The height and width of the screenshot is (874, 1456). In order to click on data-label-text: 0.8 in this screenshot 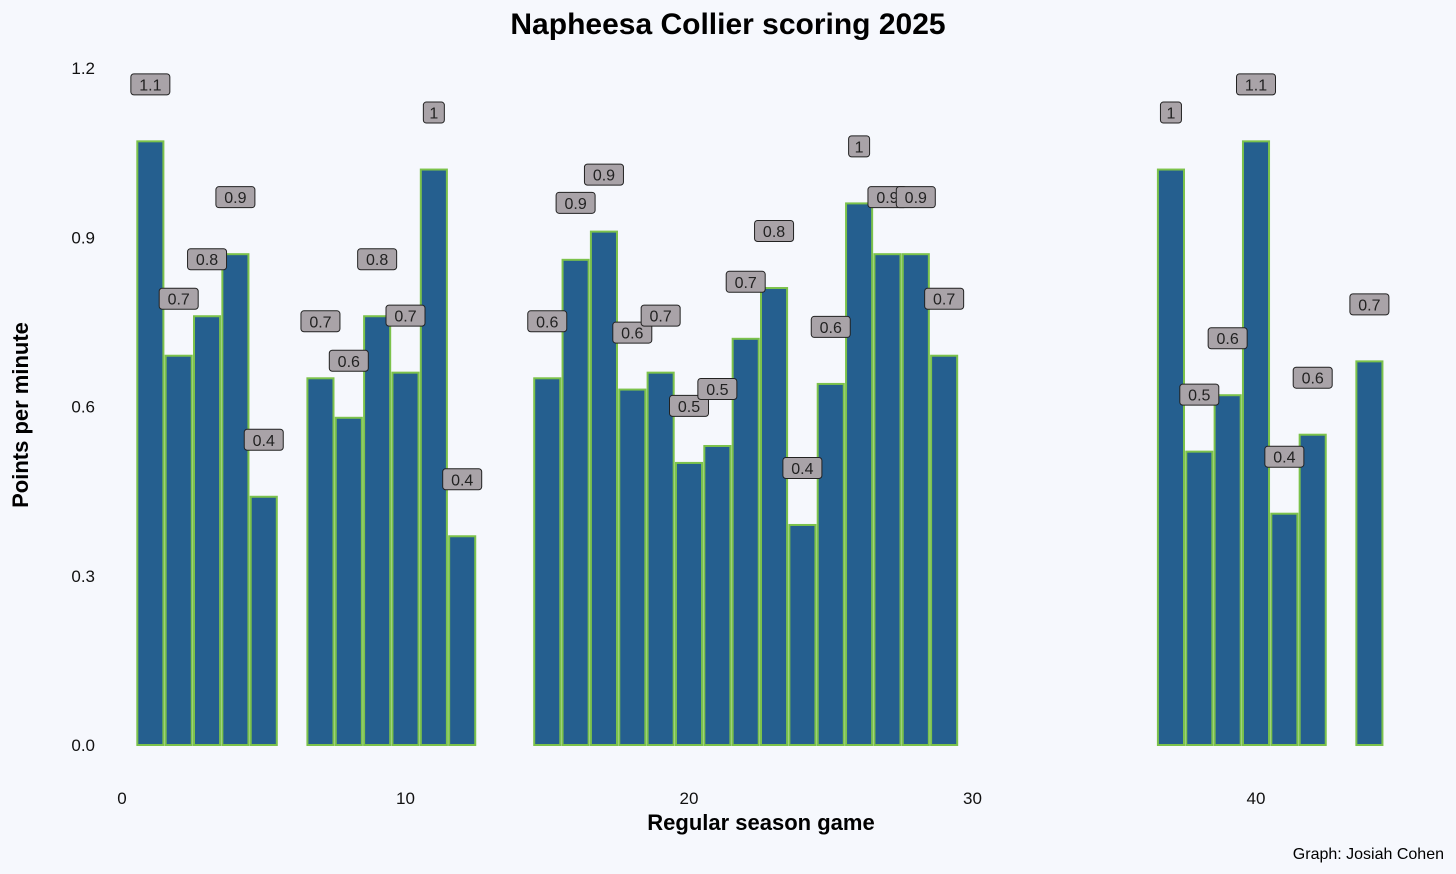, I will do `click(207, 260)`.